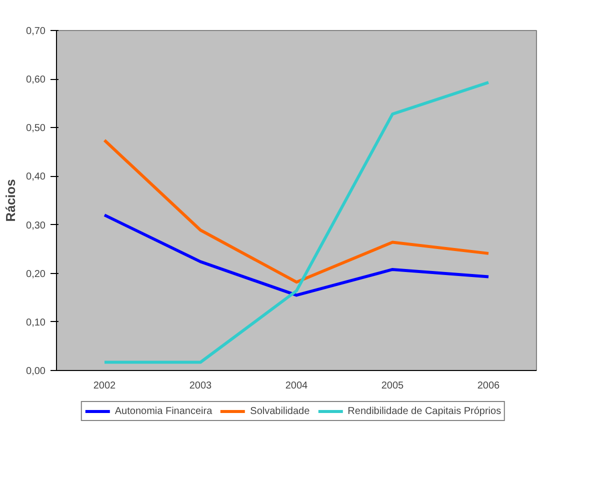 This screenshot has height=492, width=611. I want to click on line-series, so click(296, 255).